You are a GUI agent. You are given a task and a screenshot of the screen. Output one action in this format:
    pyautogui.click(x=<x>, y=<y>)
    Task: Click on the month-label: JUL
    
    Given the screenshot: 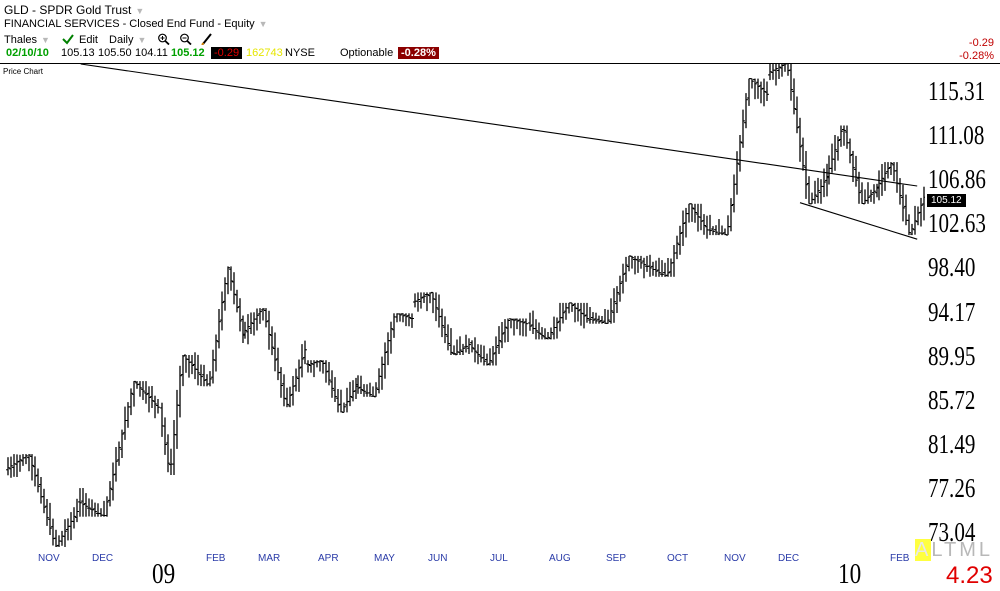 What is the action you would take?
    pyautogui.click(x=499, y=558)
    